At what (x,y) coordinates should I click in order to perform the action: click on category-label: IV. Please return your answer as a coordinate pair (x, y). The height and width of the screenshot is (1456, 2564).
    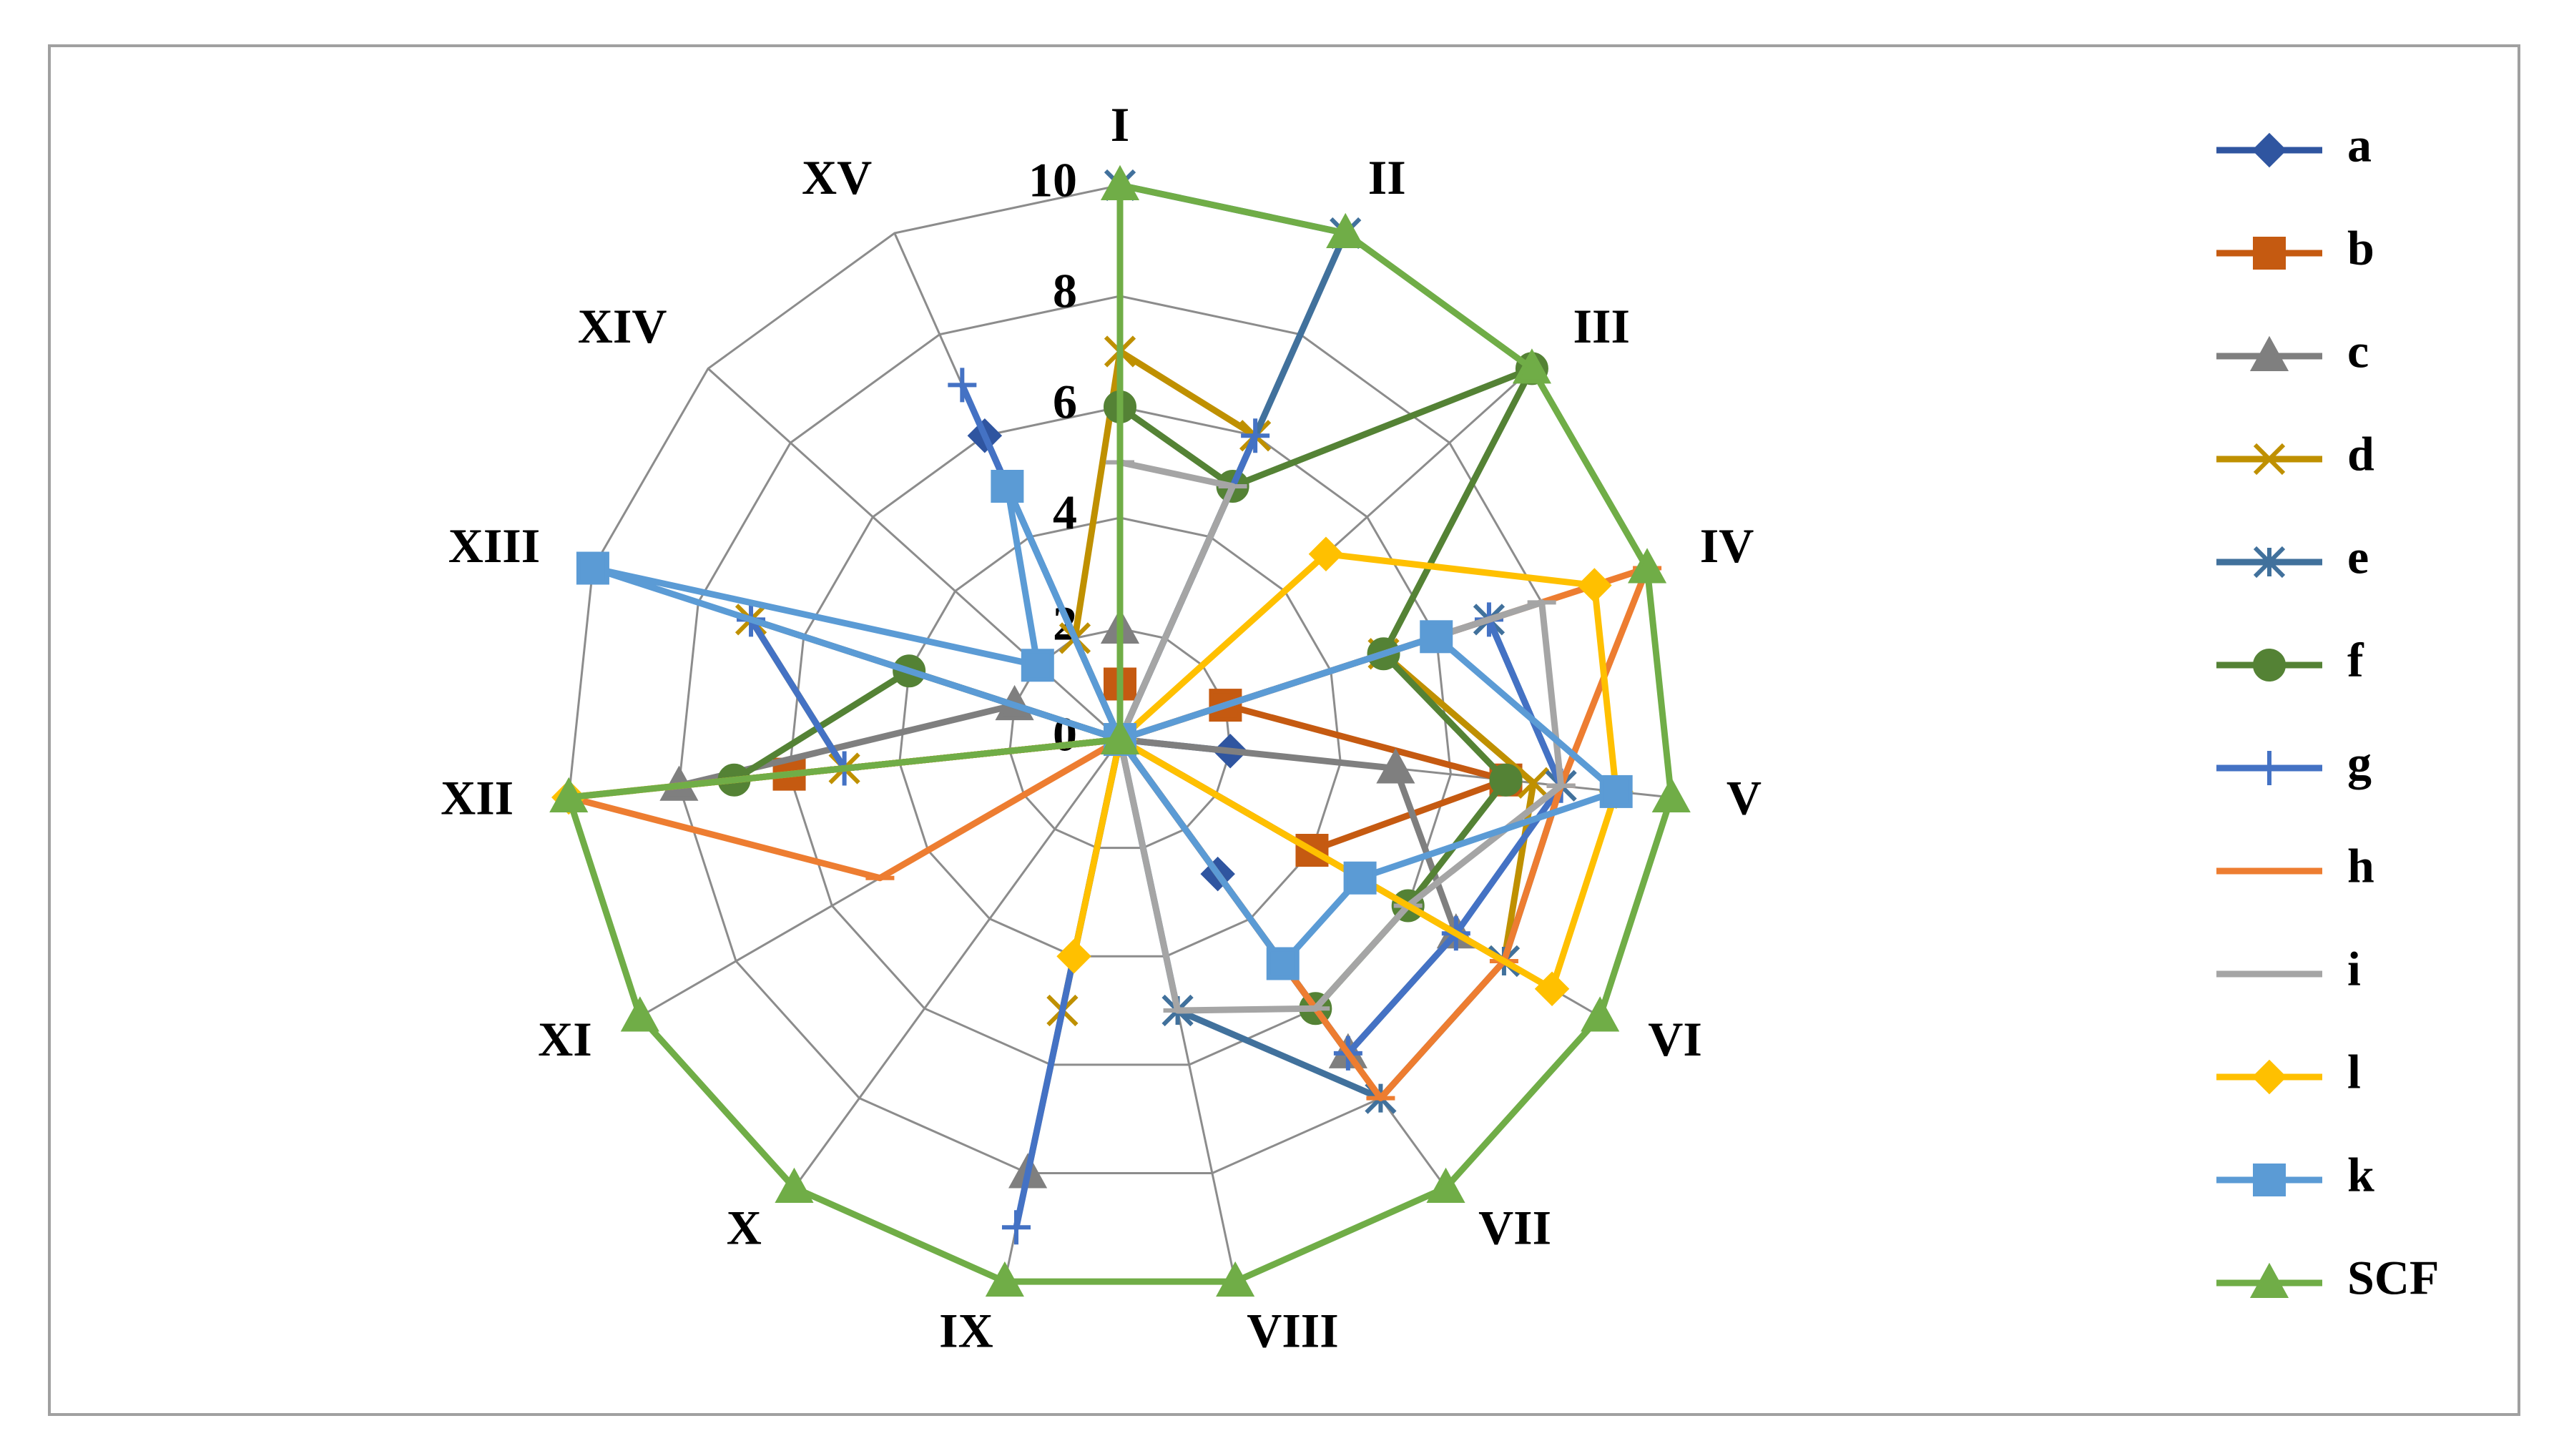
    Looking at the image, I should click on (1727, 545).